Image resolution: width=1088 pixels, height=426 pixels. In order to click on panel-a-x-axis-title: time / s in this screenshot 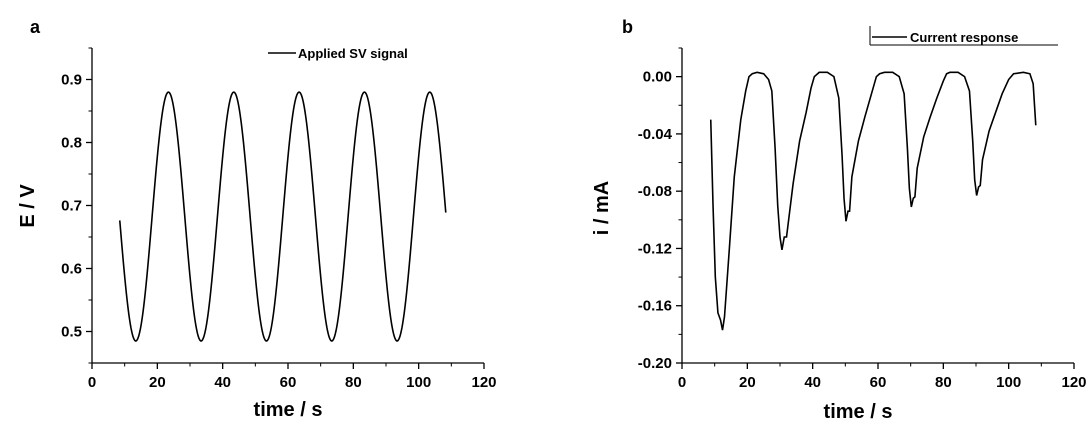, I will do `click(288, 410)`.